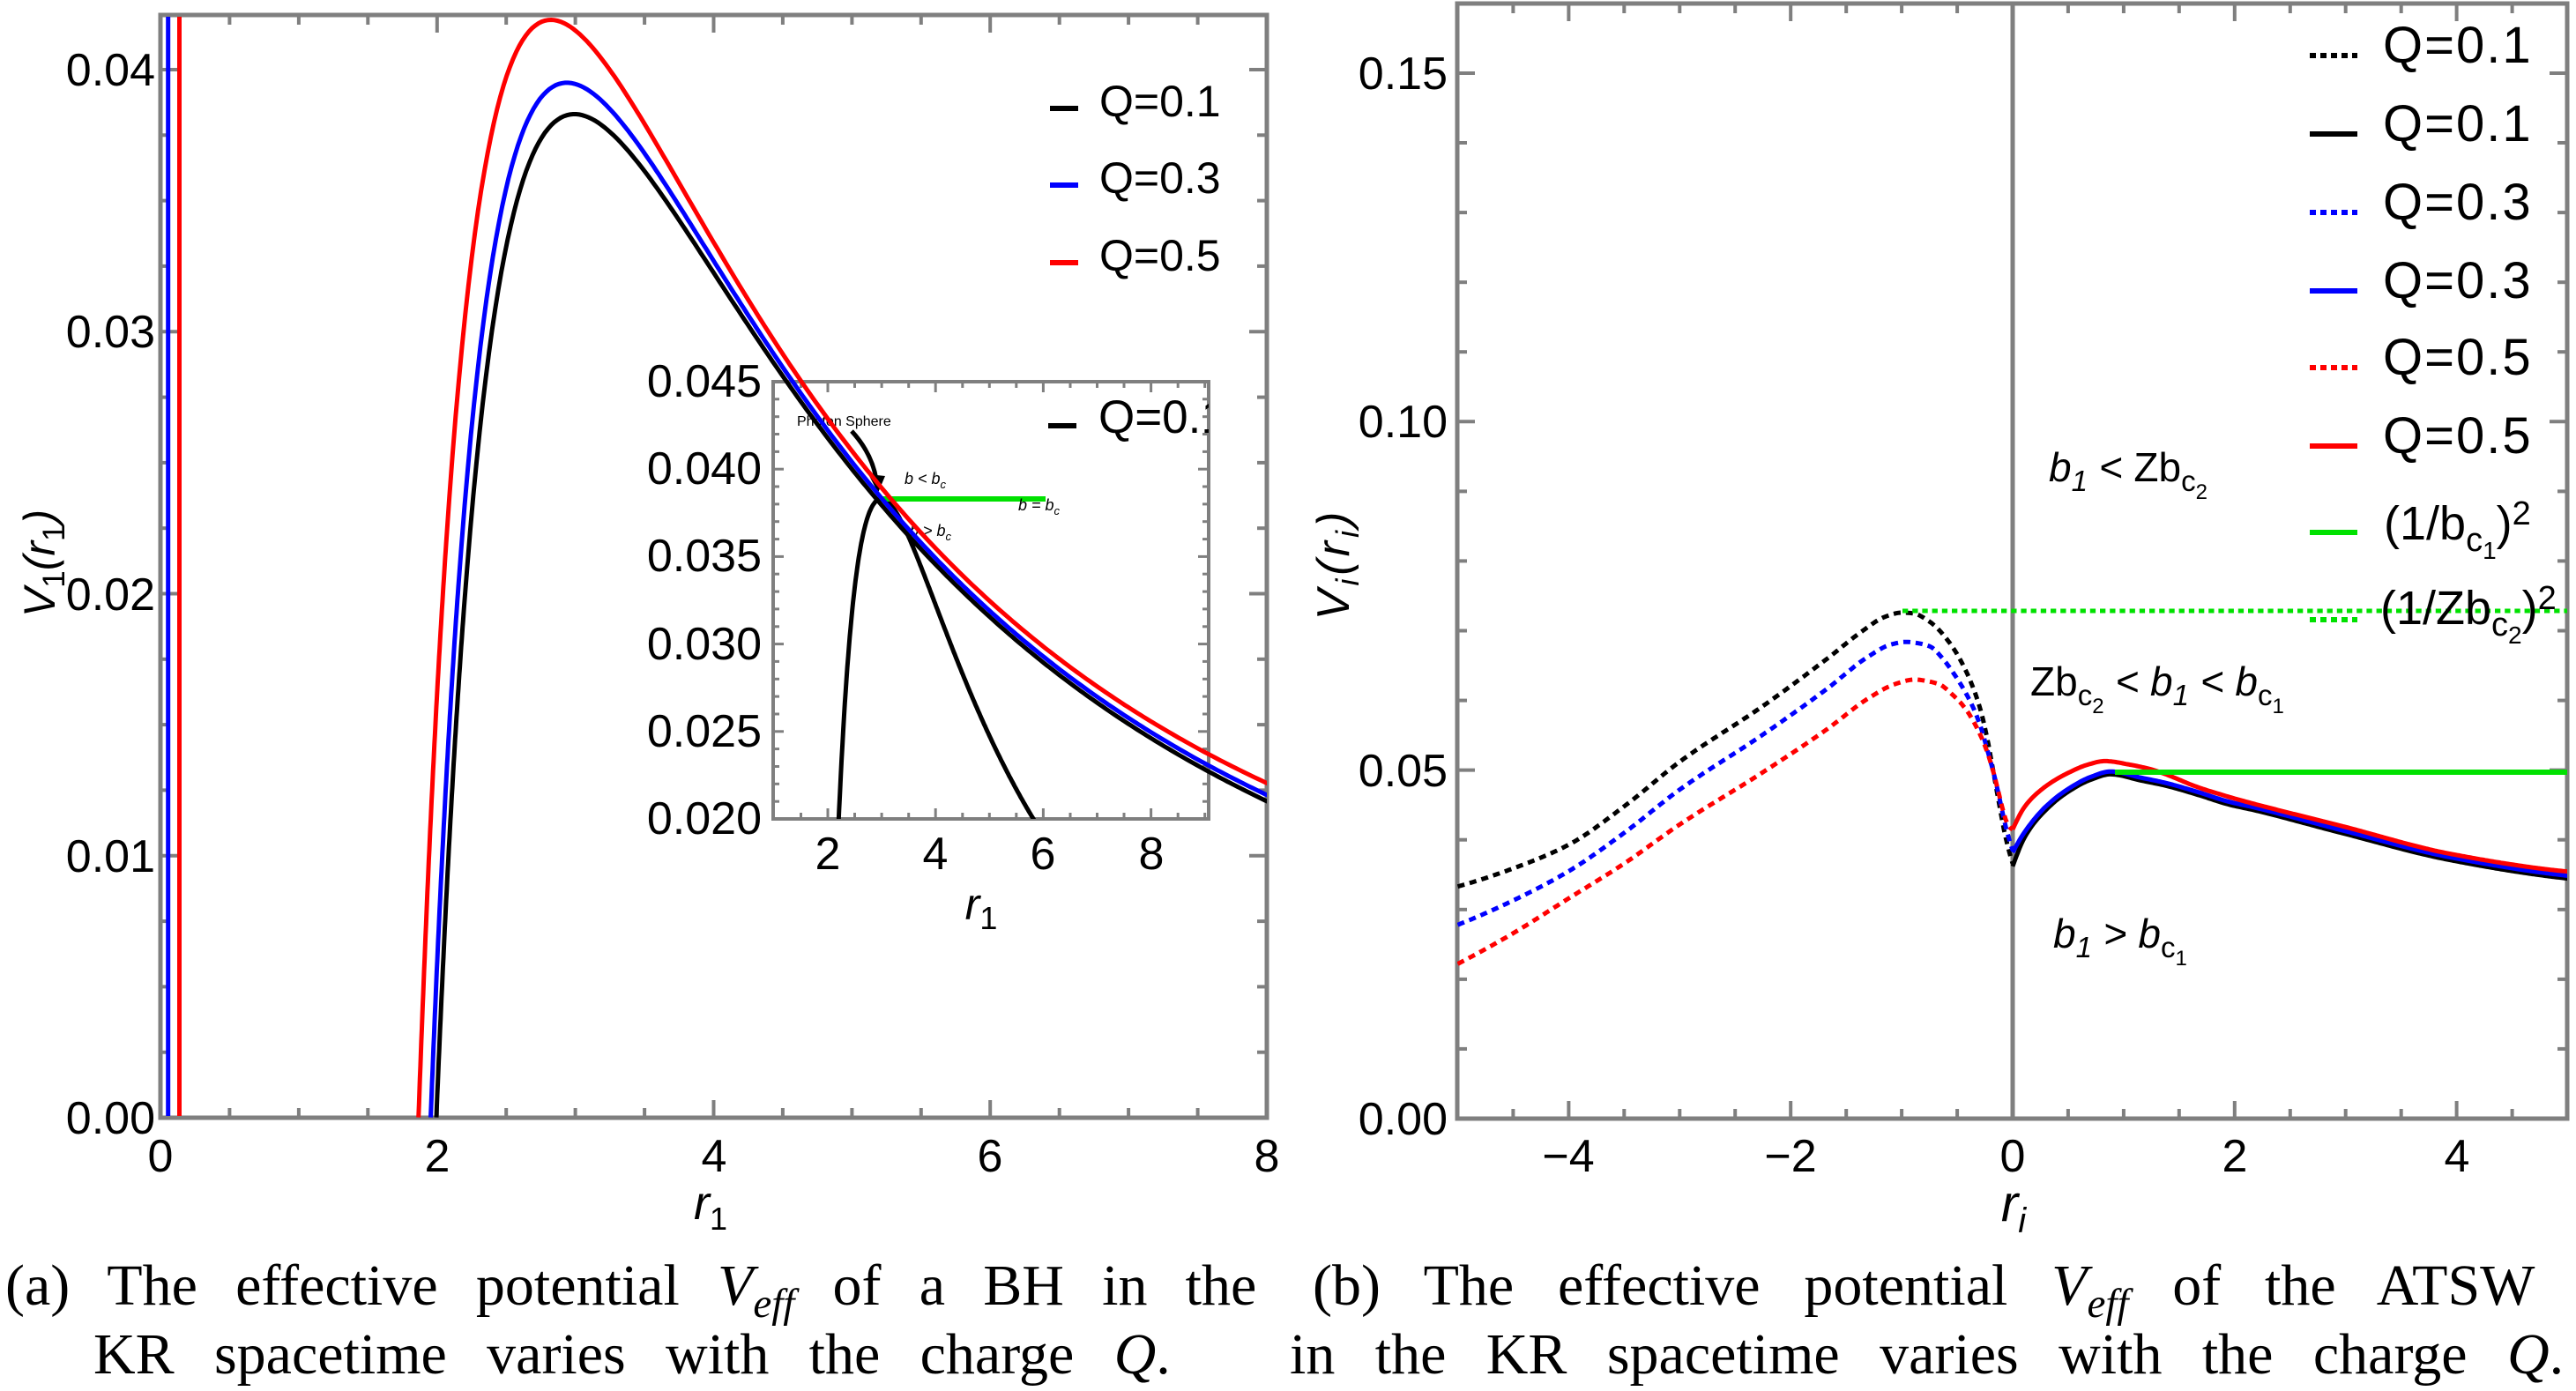  Describe the element at coordinates (1403, 422) in the screenshot. I see `svg-text: 0.10` at that location.